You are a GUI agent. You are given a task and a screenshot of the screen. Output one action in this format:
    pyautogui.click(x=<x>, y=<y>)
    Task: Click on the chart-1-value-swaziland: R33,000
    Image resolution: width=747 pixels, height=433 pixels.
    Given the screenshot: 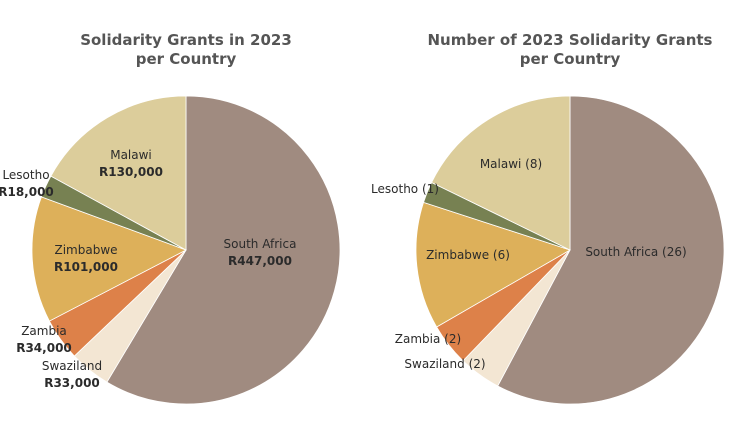 What is the action you would take?
    pyautogui.click(x=72, y=383)
    